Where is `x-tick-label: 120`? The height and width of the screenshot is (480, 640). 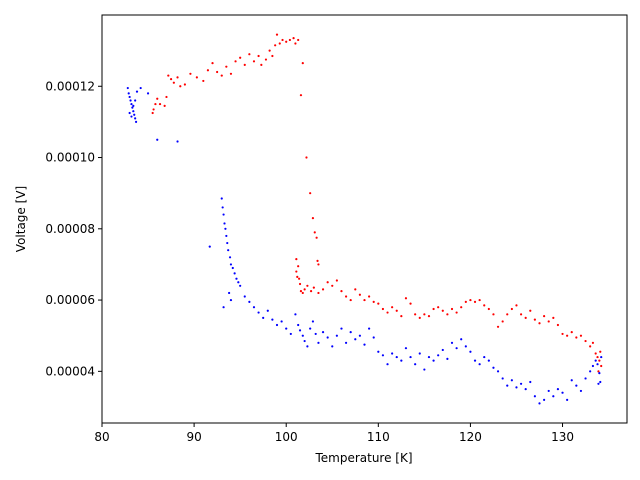 x-tick-label: 120 is located at coordinates (470, 437).